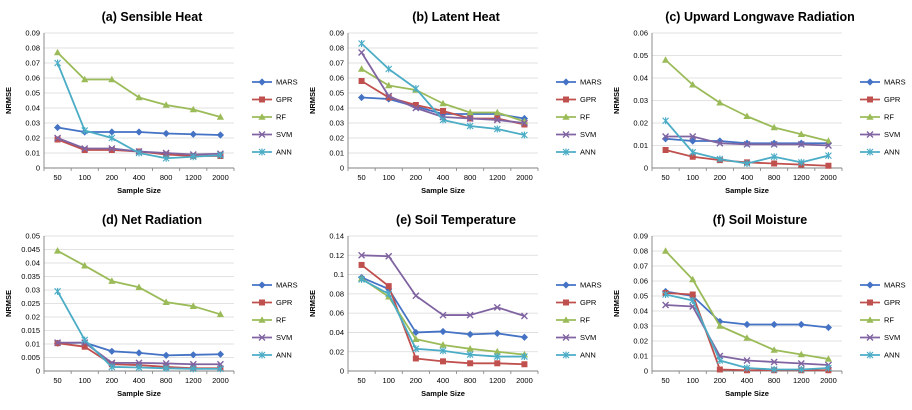 This screenshot has width=912, height=410. Describe the element at coordinates (524, 177) in the screenshot. I see `panel-b-xtick-label: 2000` at that location.